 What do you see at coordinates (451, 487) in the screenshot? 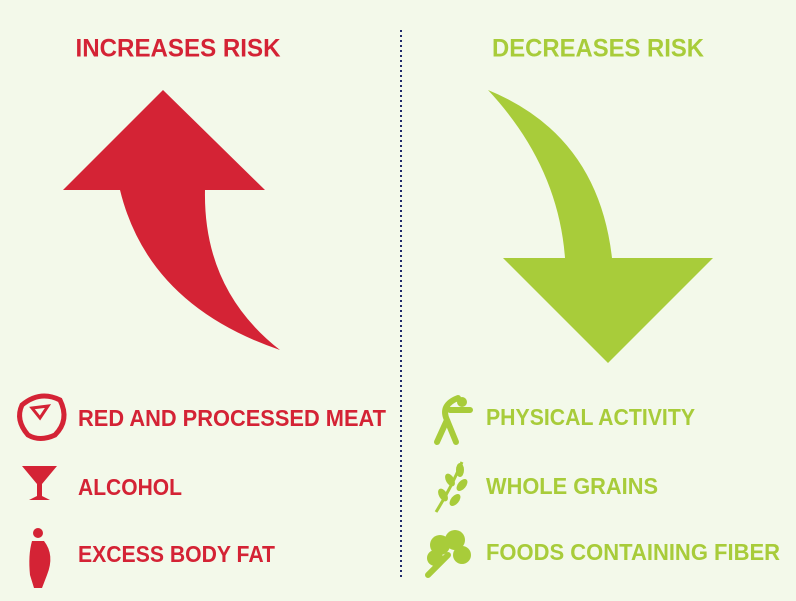
I see `grains-icon` at bounding box center [451, 487].